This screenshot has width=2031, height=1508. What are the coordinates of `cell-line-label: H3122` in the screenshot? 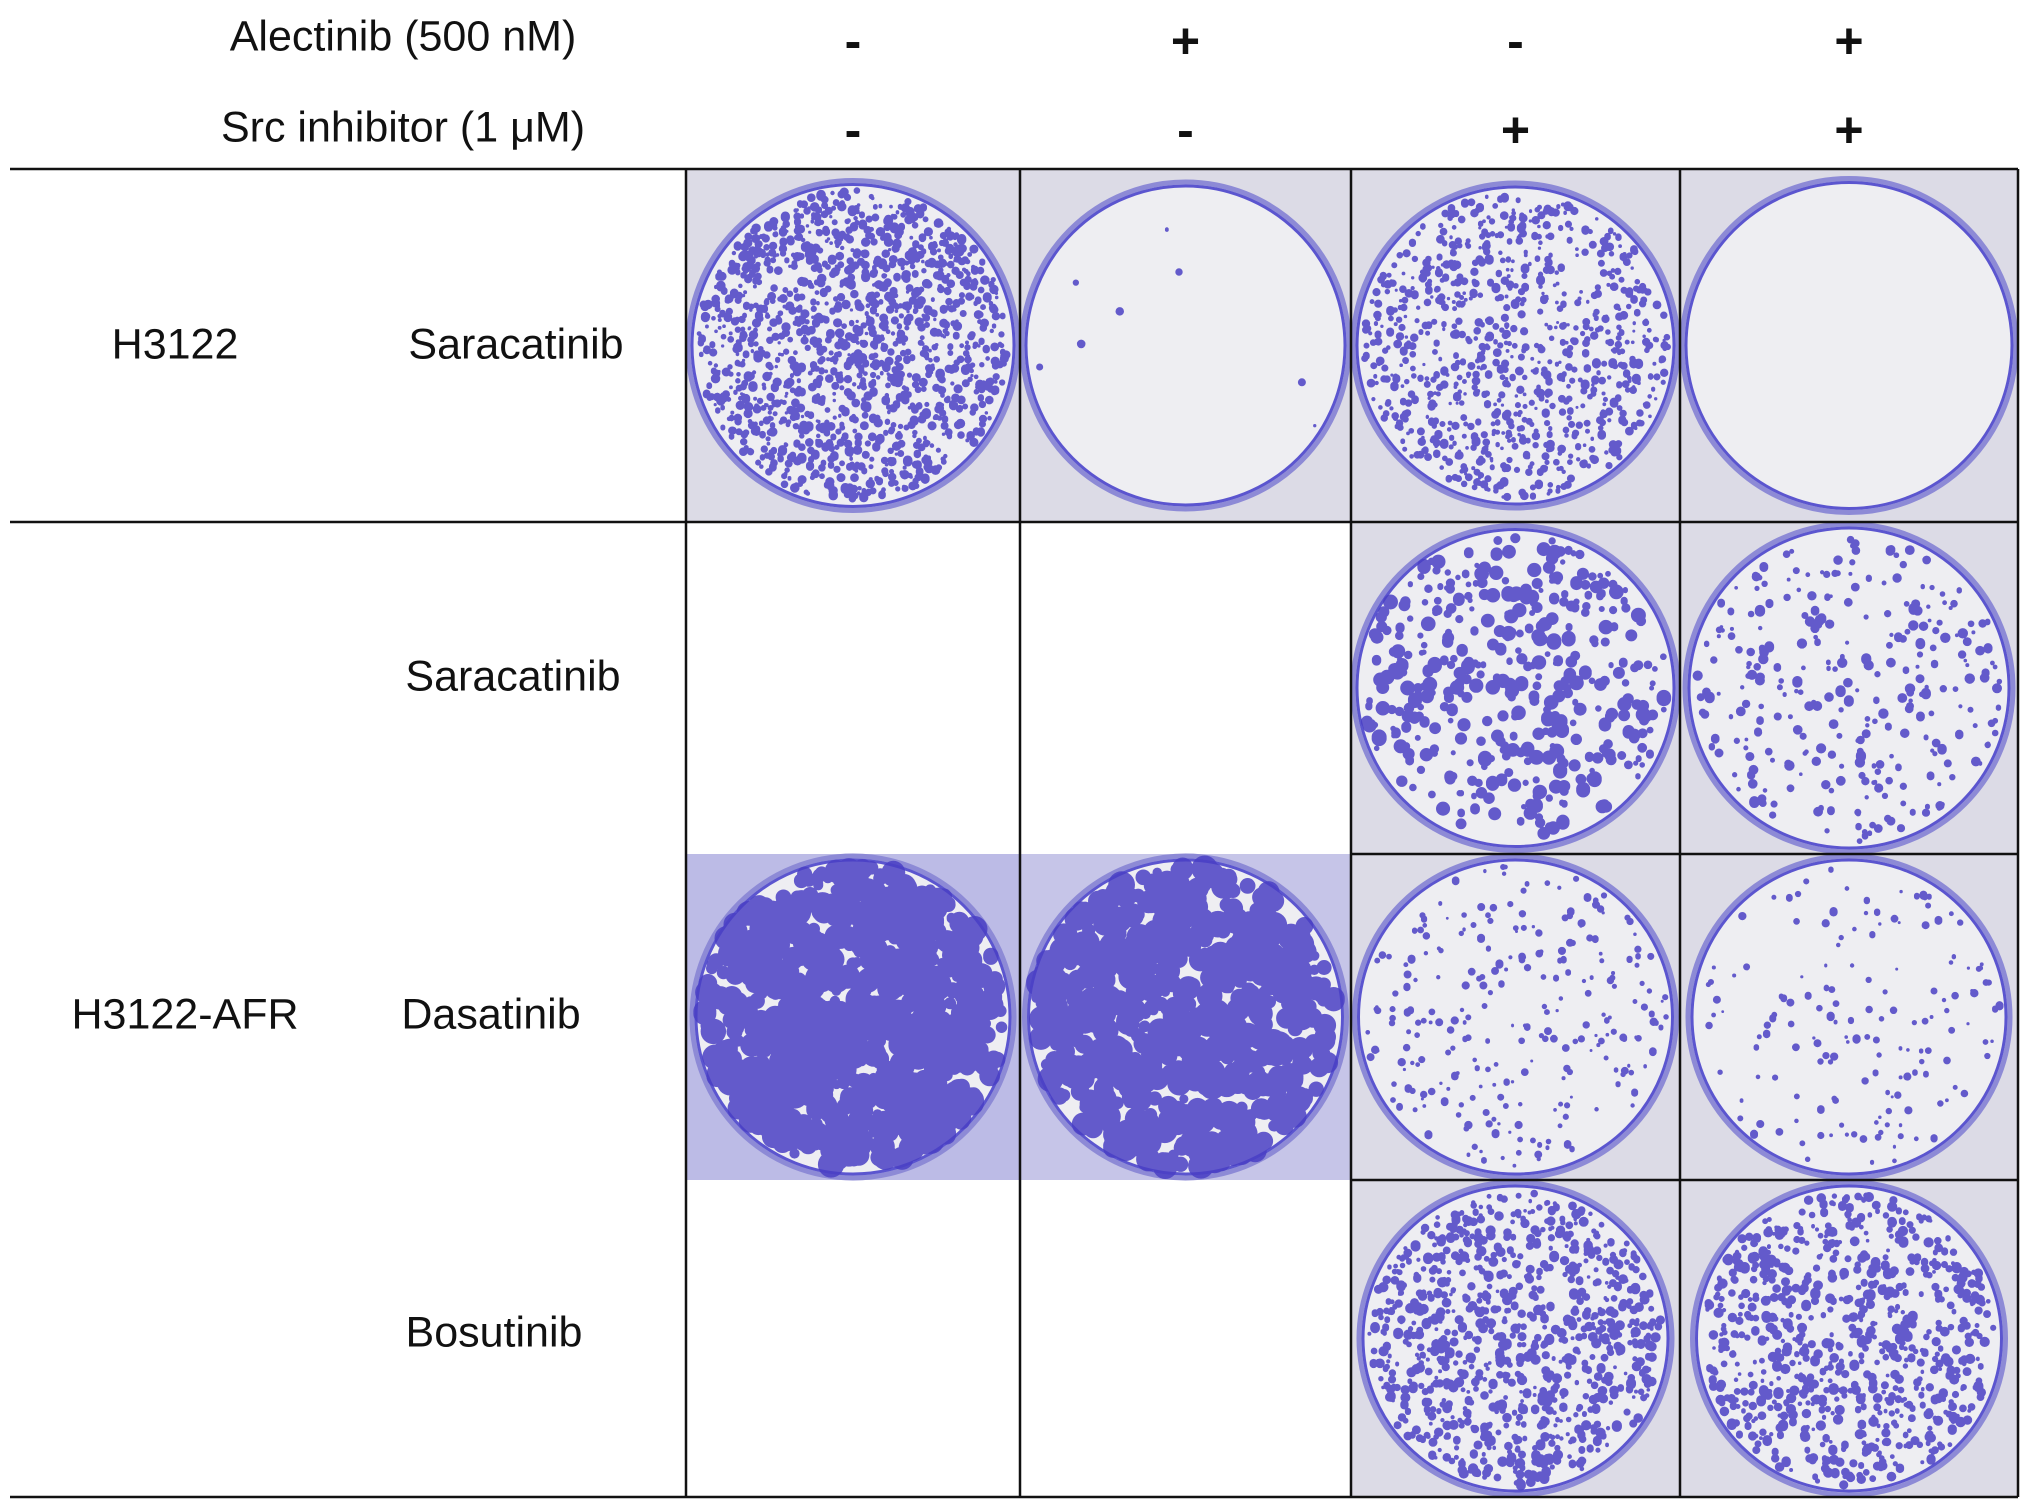 It's located at (175, 344).